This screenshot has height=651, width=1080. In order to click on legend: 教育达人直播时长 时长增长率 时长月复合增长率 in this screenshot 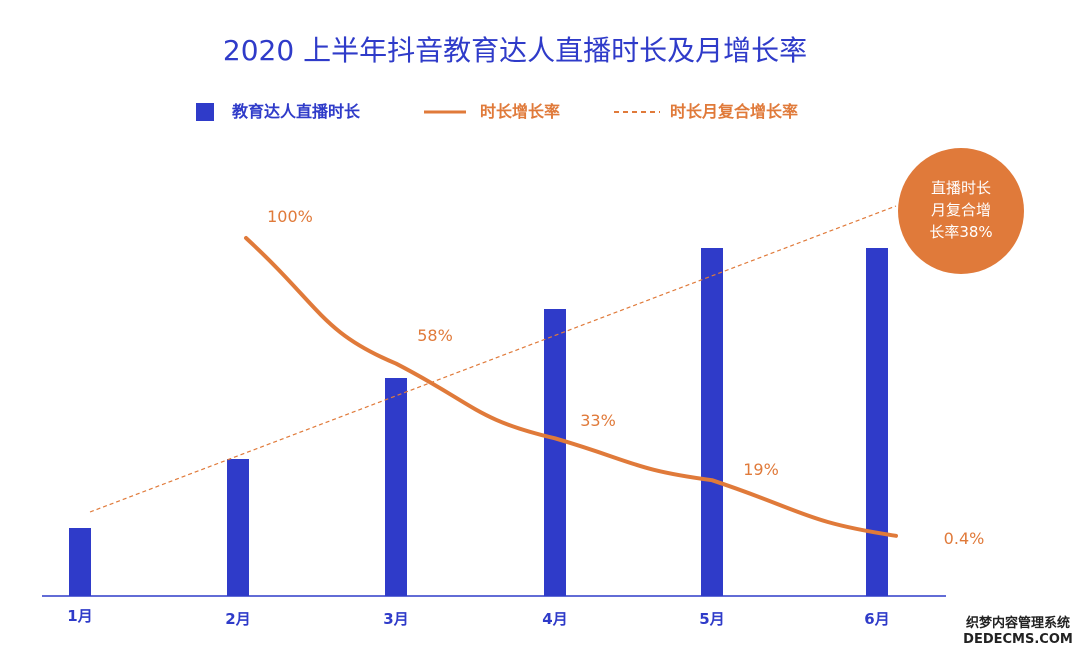, I will do `click(497, 111)`.